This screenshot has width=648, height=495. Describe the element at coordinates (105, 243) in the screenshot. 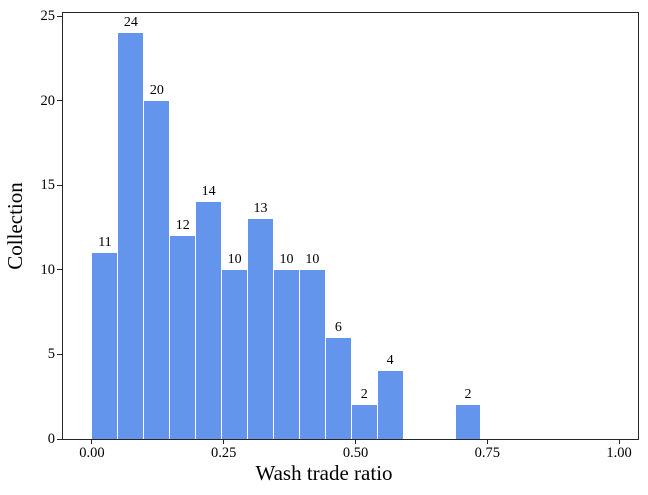

I see `bar-value-label: 11` at that location.